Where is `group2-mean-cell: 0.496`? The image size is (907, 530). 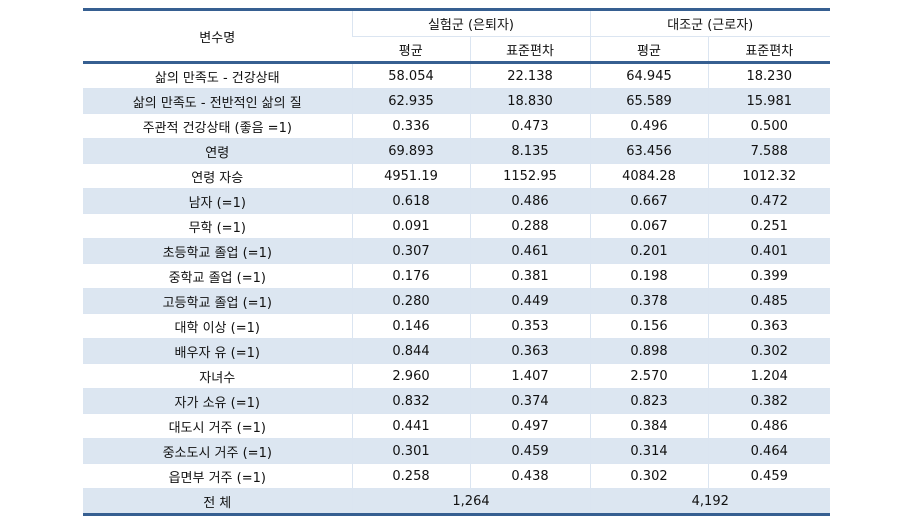 group2-mean-cell: 0.496 is located at coordinates (648, 126).